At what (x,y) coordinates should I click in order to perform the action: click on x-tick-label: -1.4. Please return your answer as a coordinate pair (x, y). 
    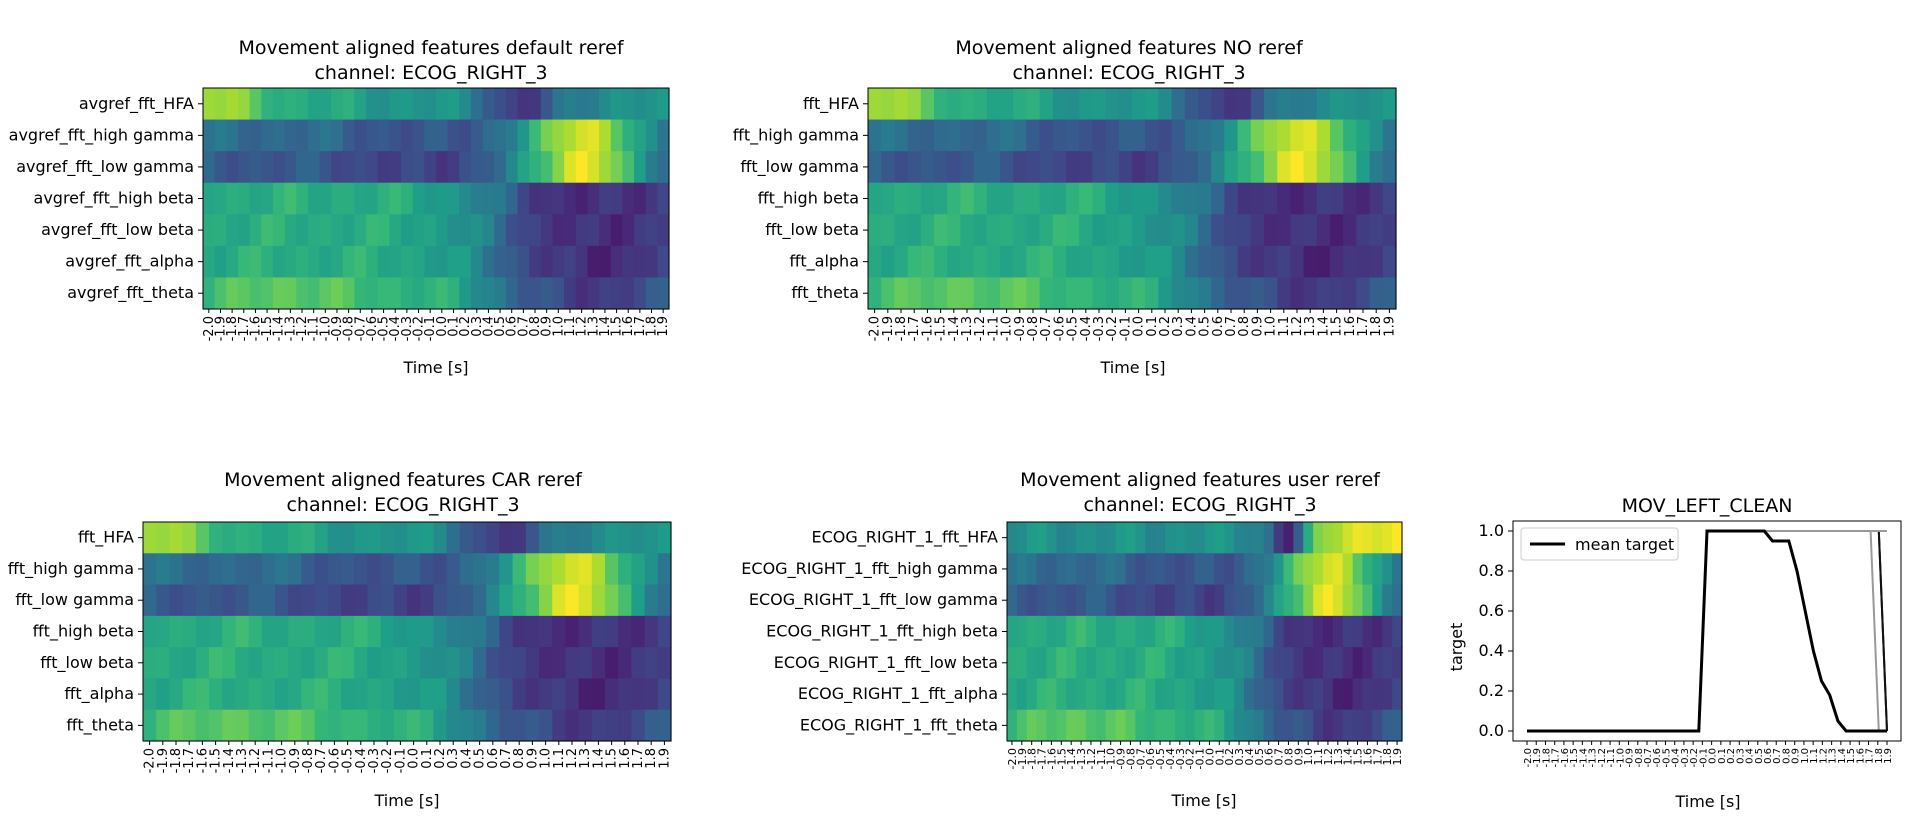
    Looking at the image, I should click on (1583, 758).